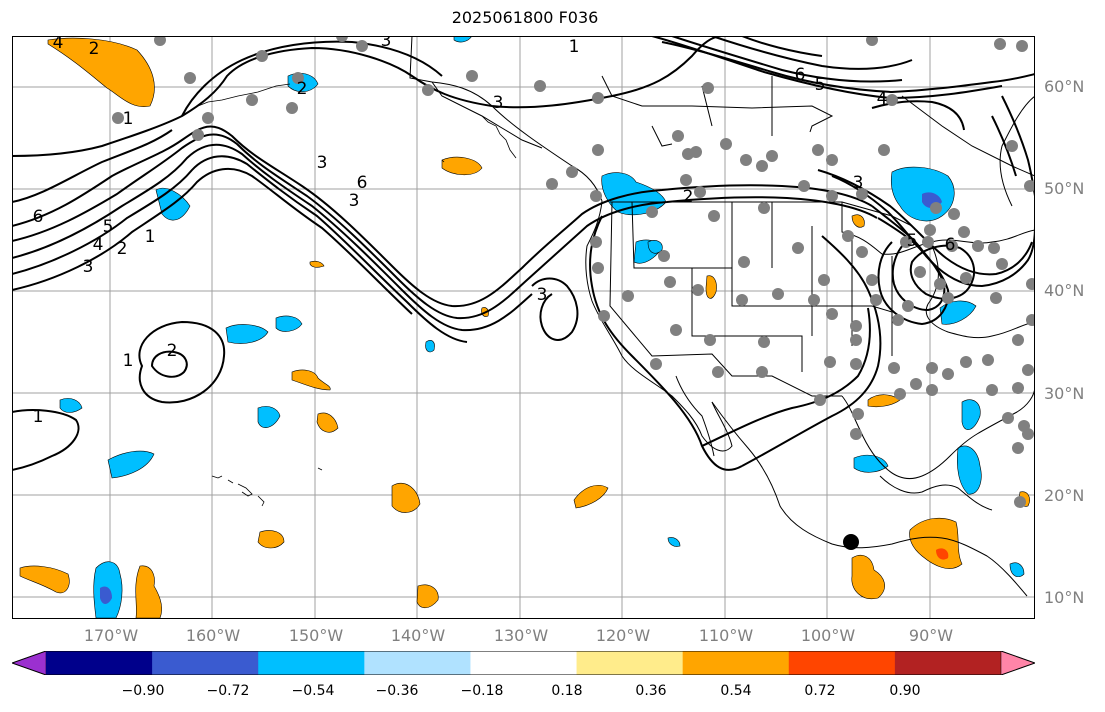 The image size is (1105, 712). What do you see at coordinates (1064, 495) in the screenshot?
I see `lat-label: 20°N` at bounding box center [1064, 495].